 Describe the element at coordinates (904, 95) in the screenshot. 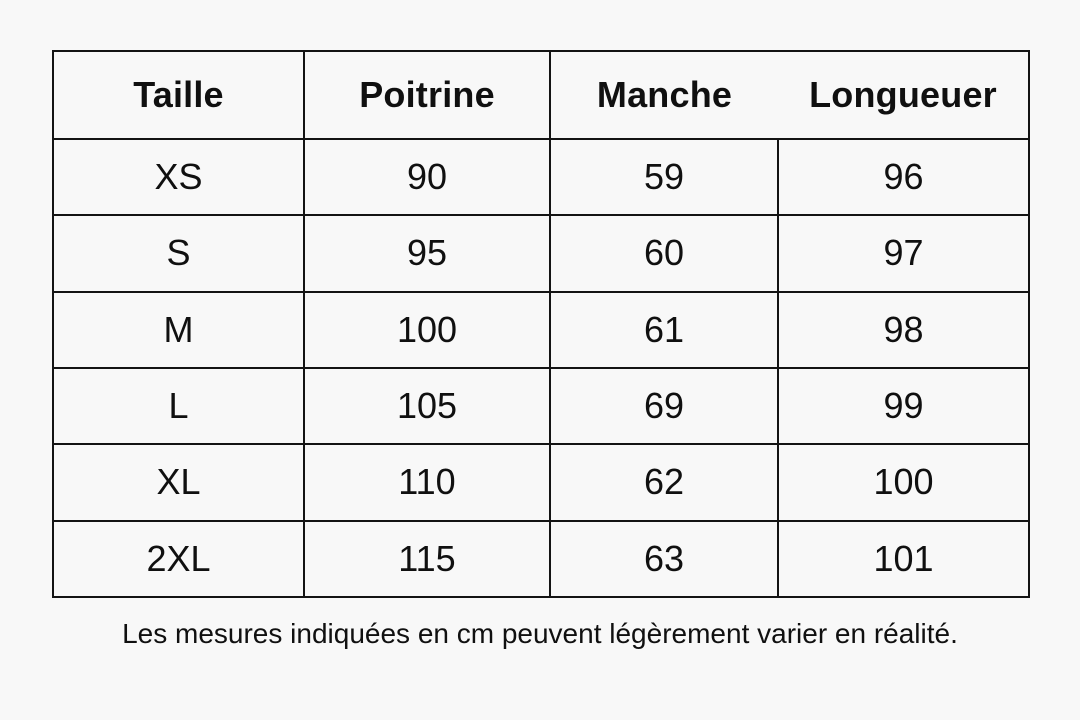

I see `header-longueuer: Longueuer` at that location.